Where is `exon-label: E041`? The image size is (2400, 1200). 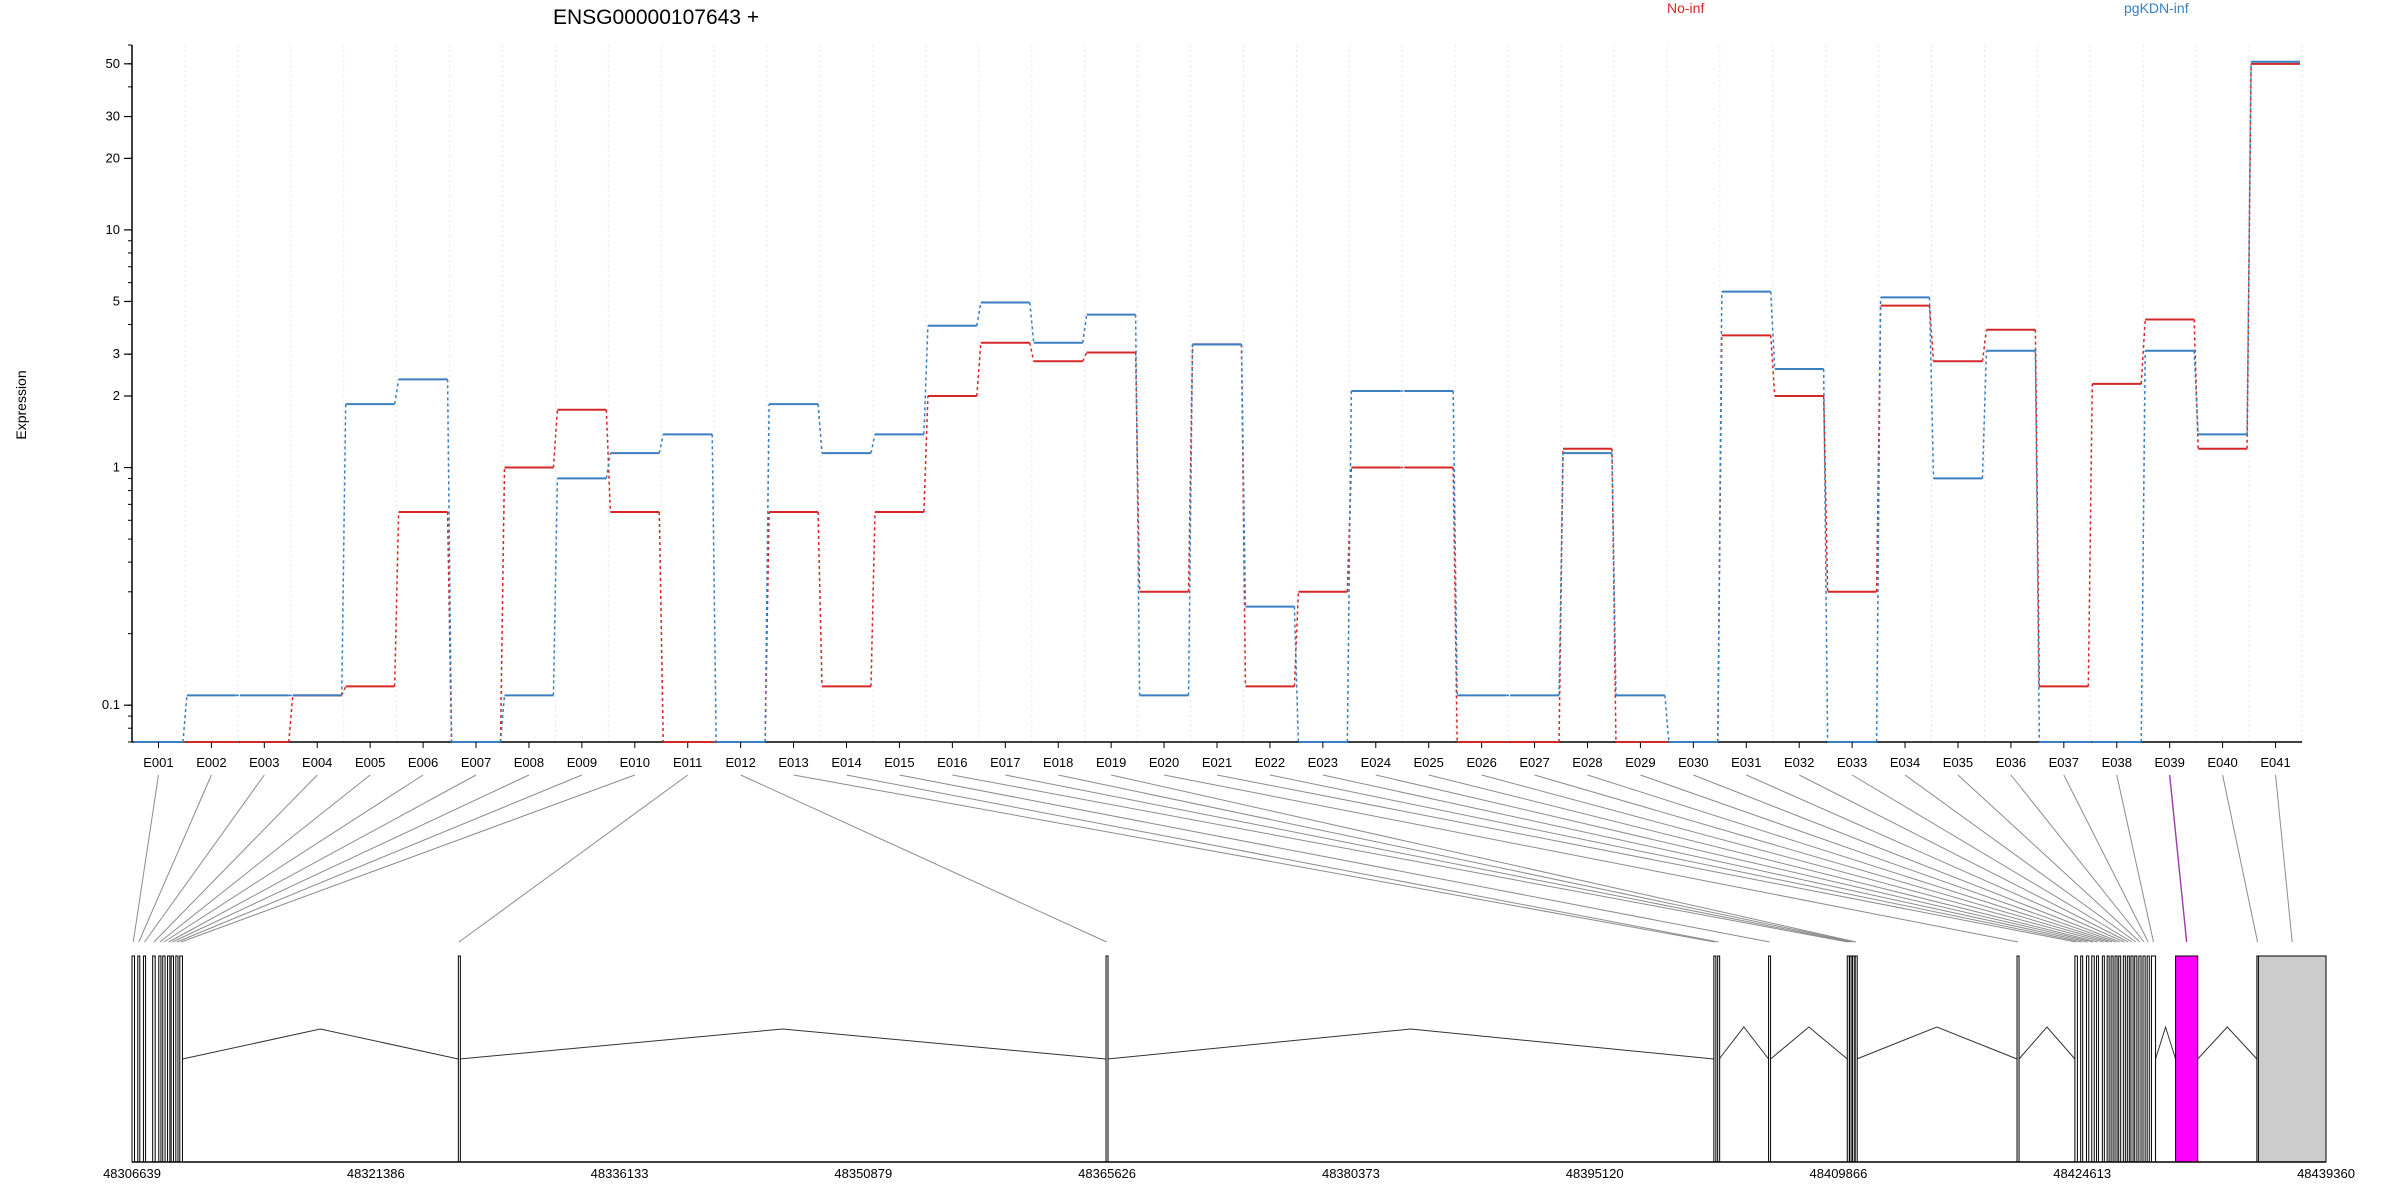
exon-label: E041 is located at coordinates (2275, 762).